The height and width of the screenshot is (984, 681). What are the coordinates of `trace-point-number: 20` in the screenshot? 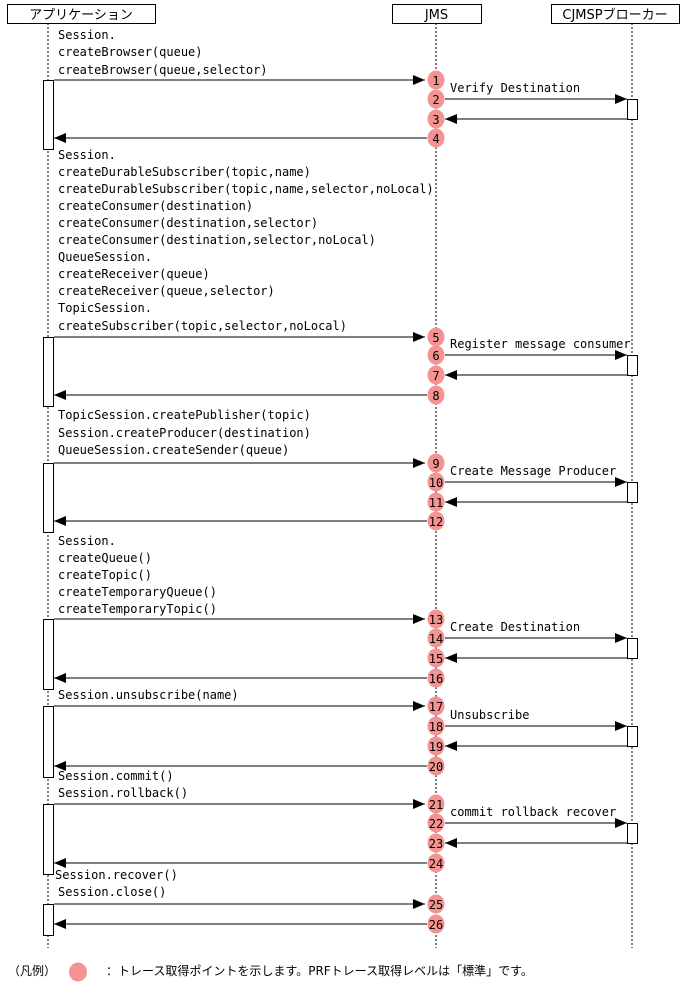 It's located at (436, 767).